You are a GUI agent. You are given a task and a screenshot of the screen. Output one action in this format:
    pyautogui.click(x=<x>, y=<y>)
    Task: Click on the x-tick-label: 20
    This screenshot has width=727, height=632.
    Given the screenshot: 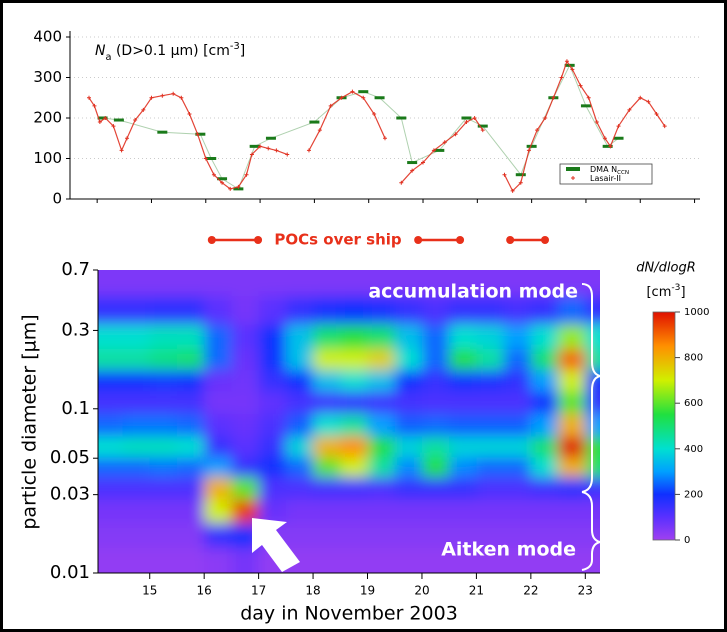 What is the action you would take?
    pyautogui.click(x=421, y=591)
    